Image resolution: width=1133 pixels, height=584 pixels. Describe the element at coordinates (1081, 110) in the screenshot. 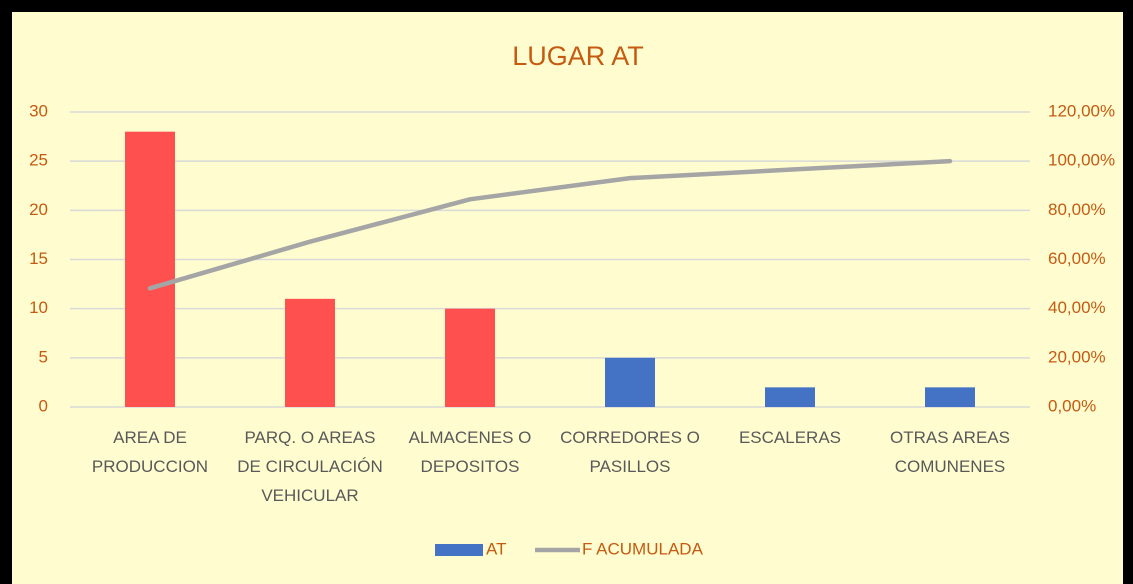

I see `y2-tick-label: 120,00%` at that location.